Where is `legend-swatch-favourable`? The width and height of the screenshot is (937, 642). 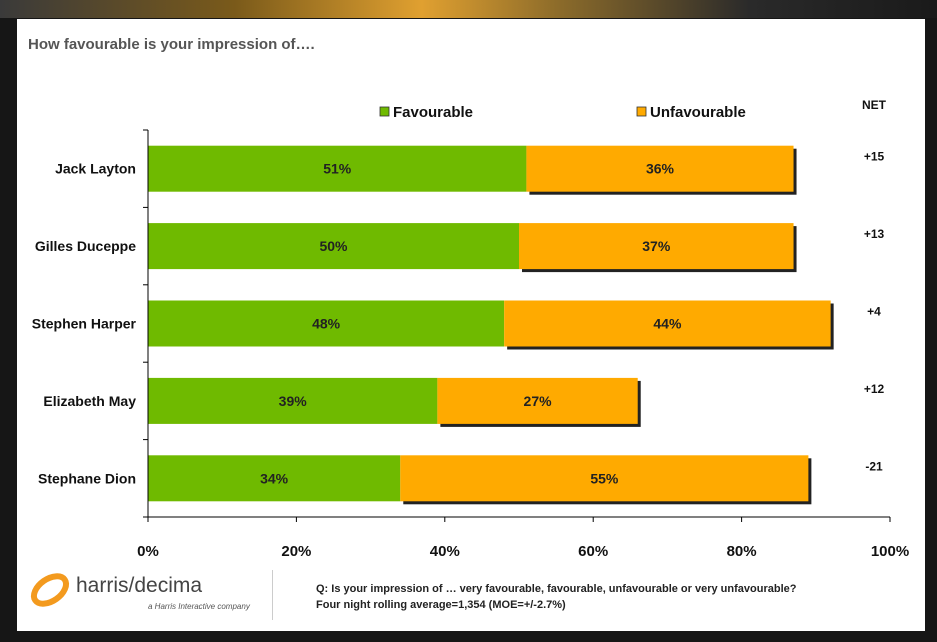
legend-swatch-favourable is located at coordinates (384, 111).